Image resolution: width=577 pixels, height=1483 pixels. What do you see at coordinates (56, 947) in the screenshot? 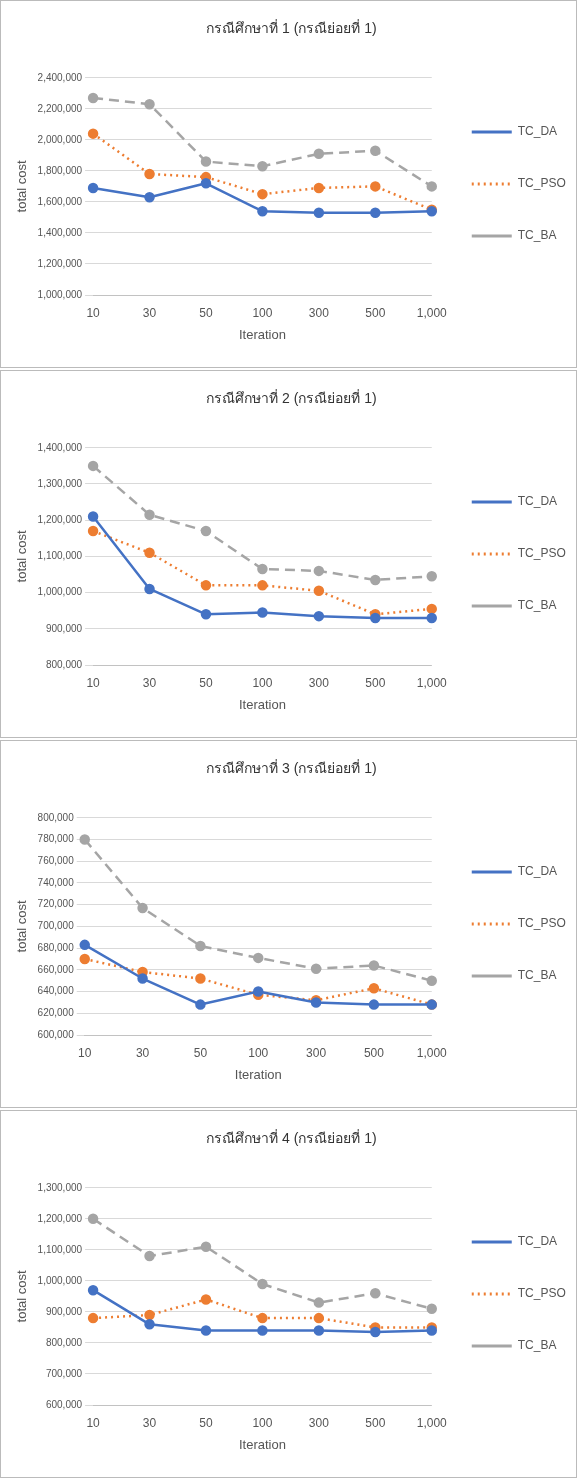
I see `y-tick-label: 680,000` at bounding box center [56, 947].